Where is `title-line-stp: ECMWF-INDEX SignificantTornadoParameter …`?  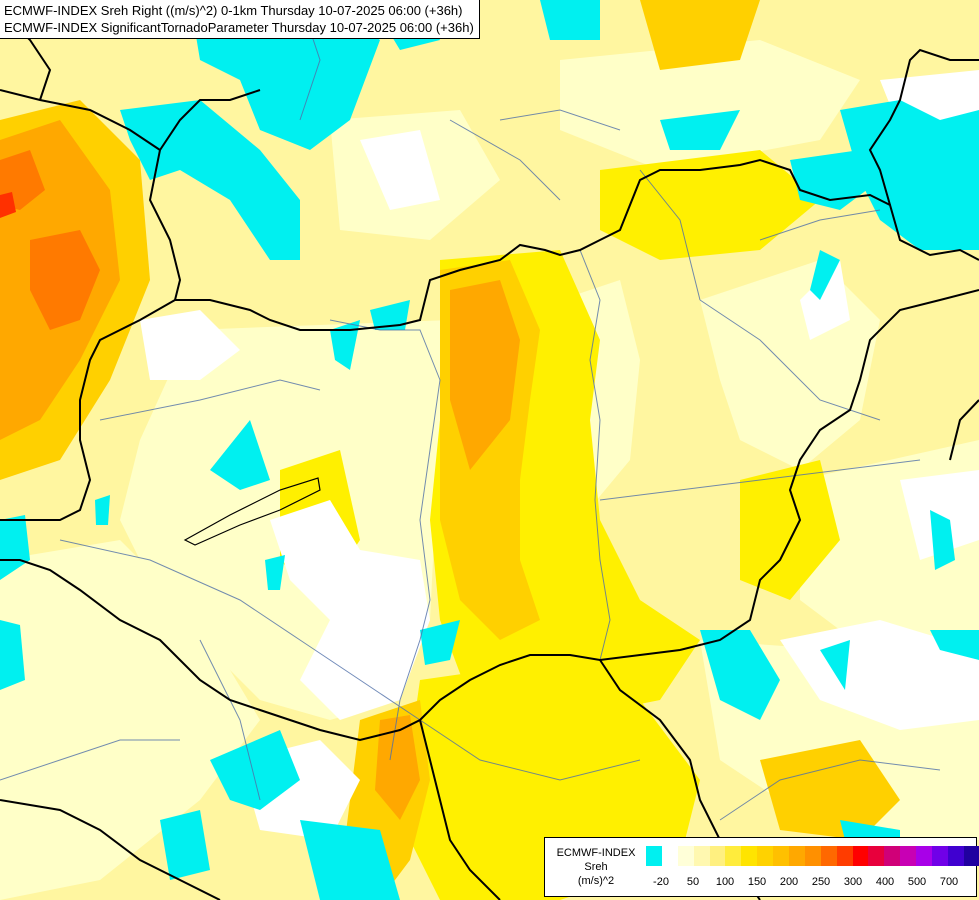 title-line-stp: ECMWF-INDEX SignificantTornadoParameter … is located at coordinates (239, 27).